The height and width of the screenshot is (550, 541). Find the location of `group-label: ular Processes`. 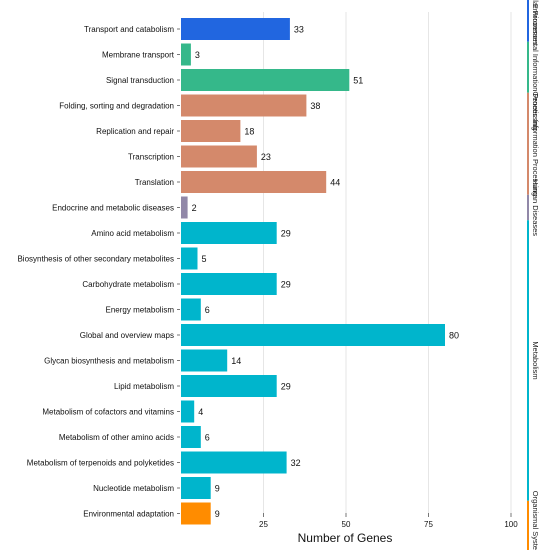

group-label: ular Processes is located at coordinates (535, 23).